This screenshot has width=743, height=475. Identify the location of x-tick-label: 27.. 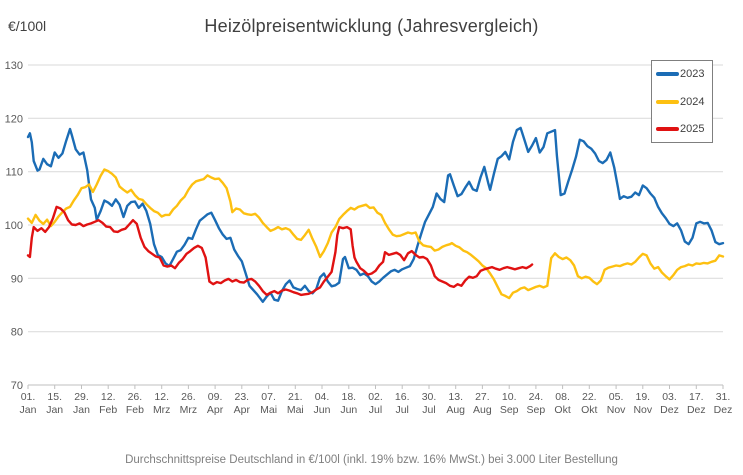
(482, 397).